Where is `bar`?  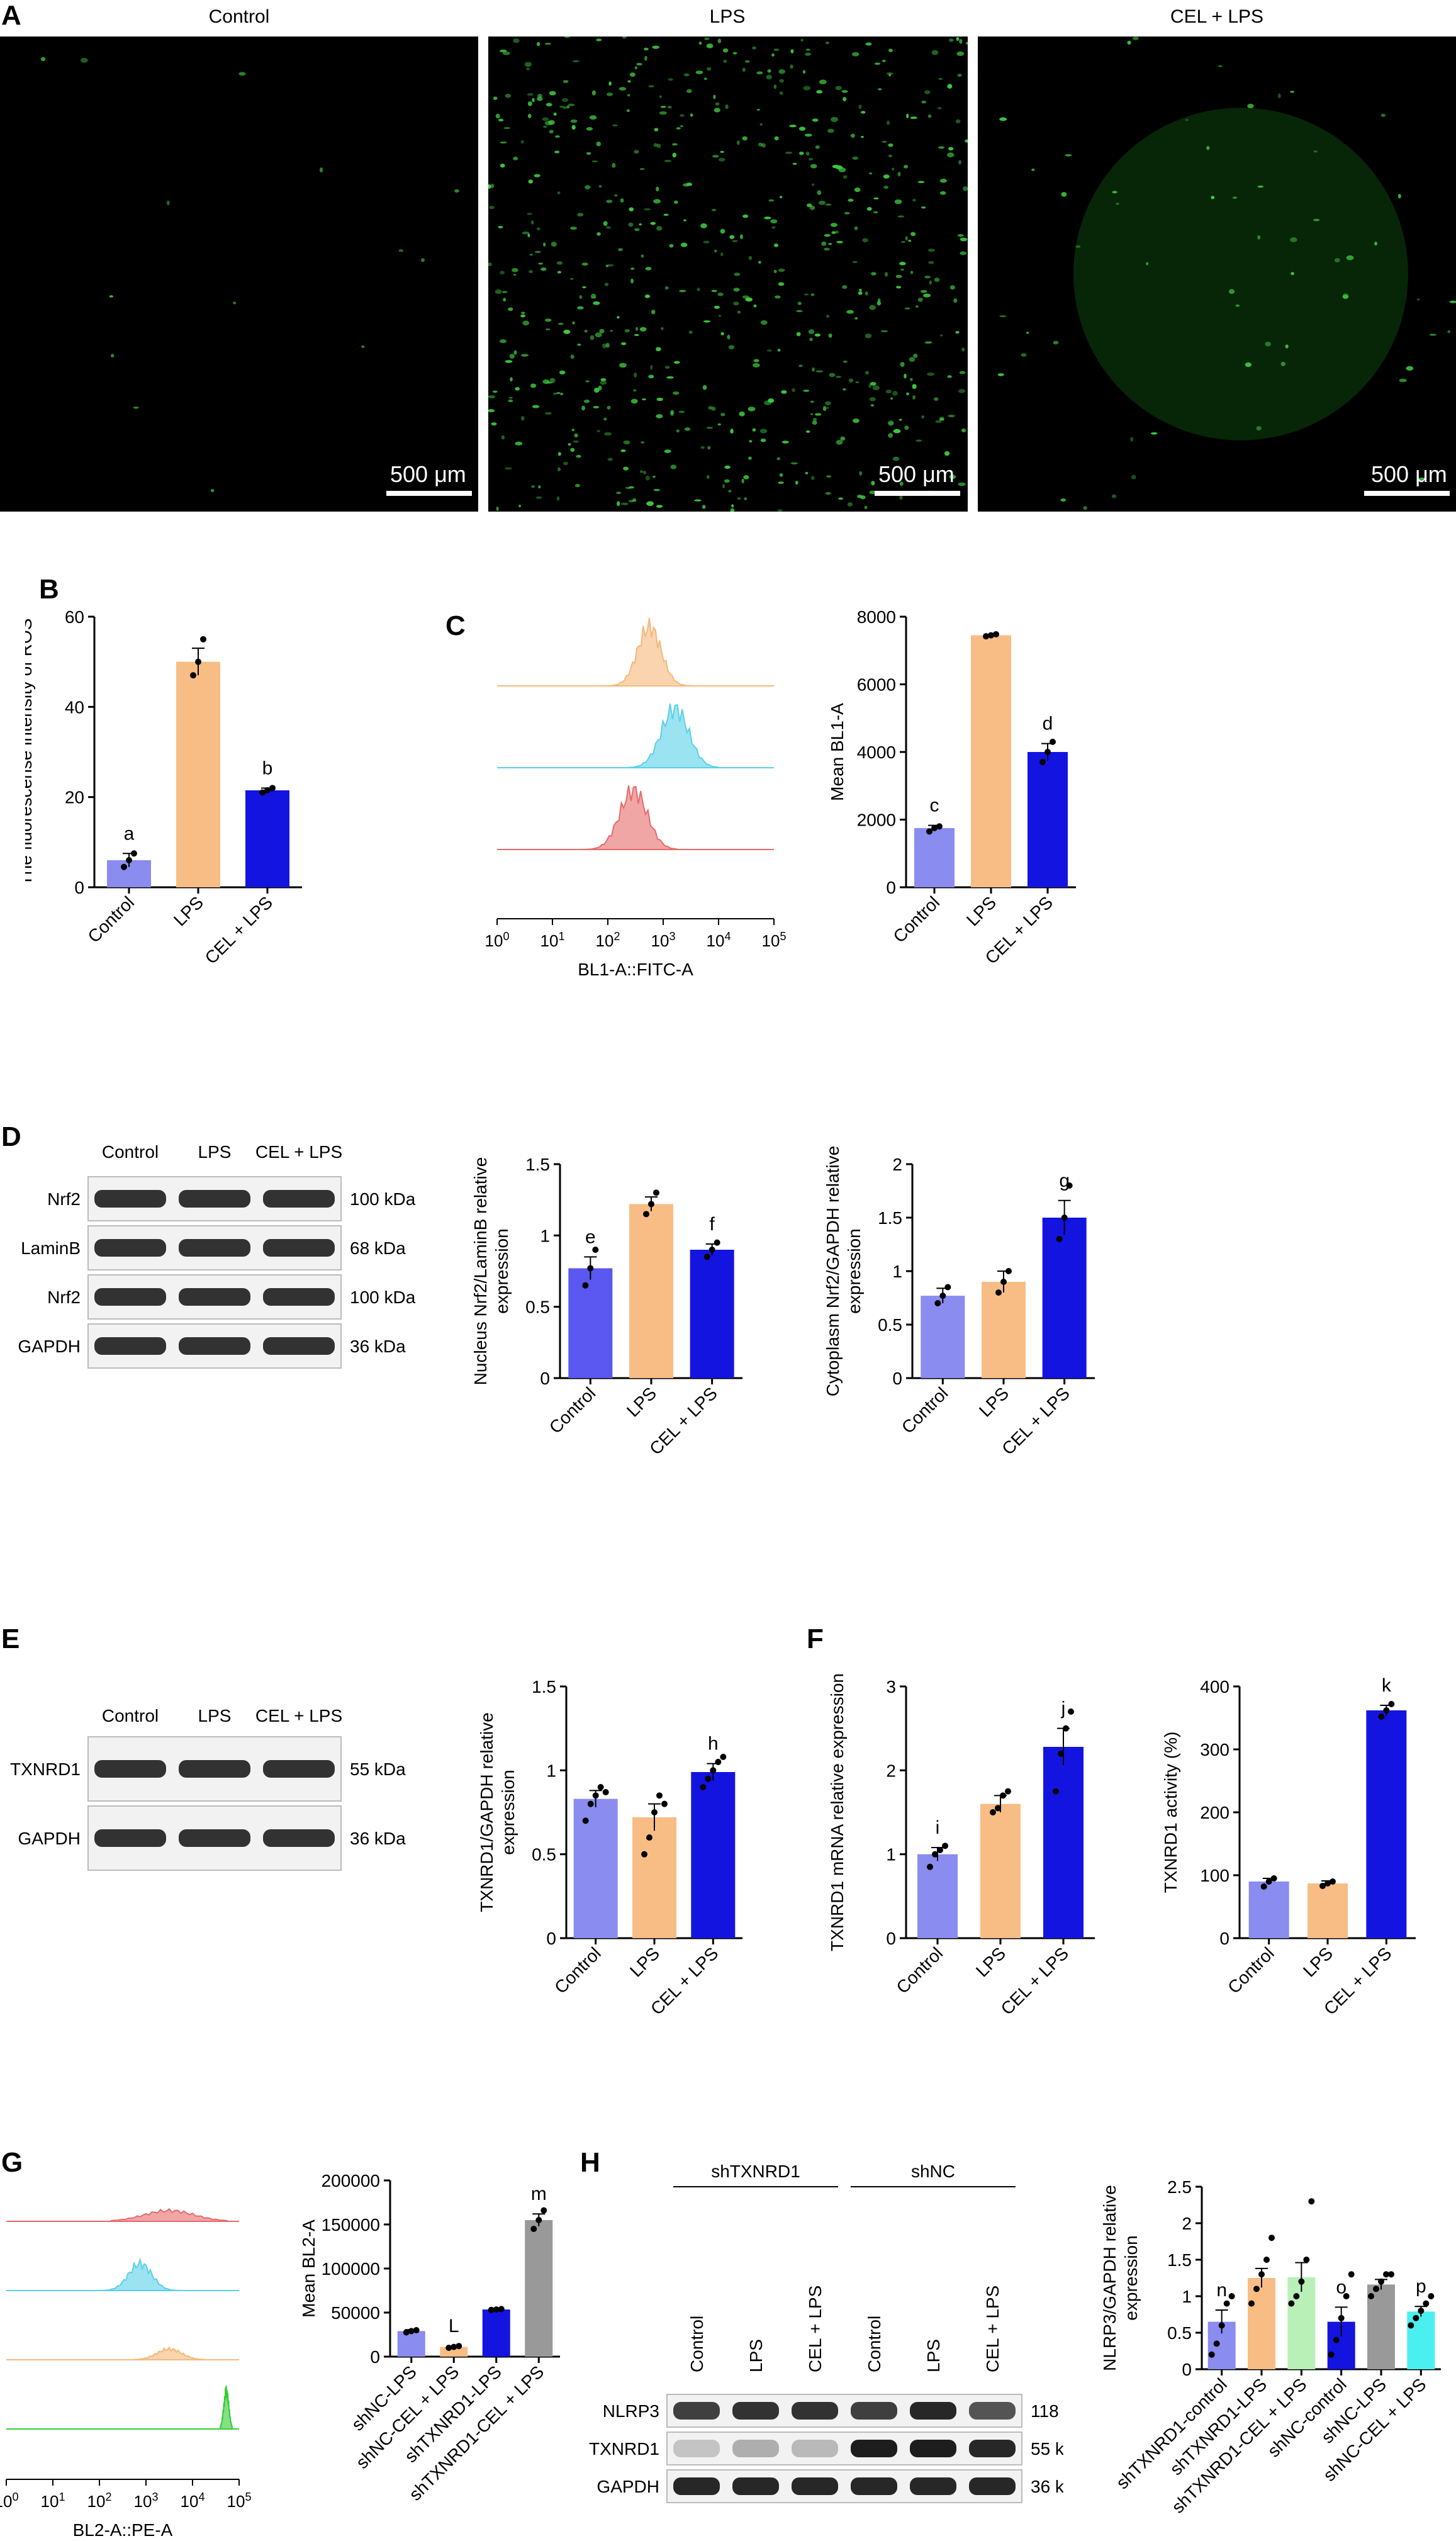 bar is located at coordinates (539, 2288).